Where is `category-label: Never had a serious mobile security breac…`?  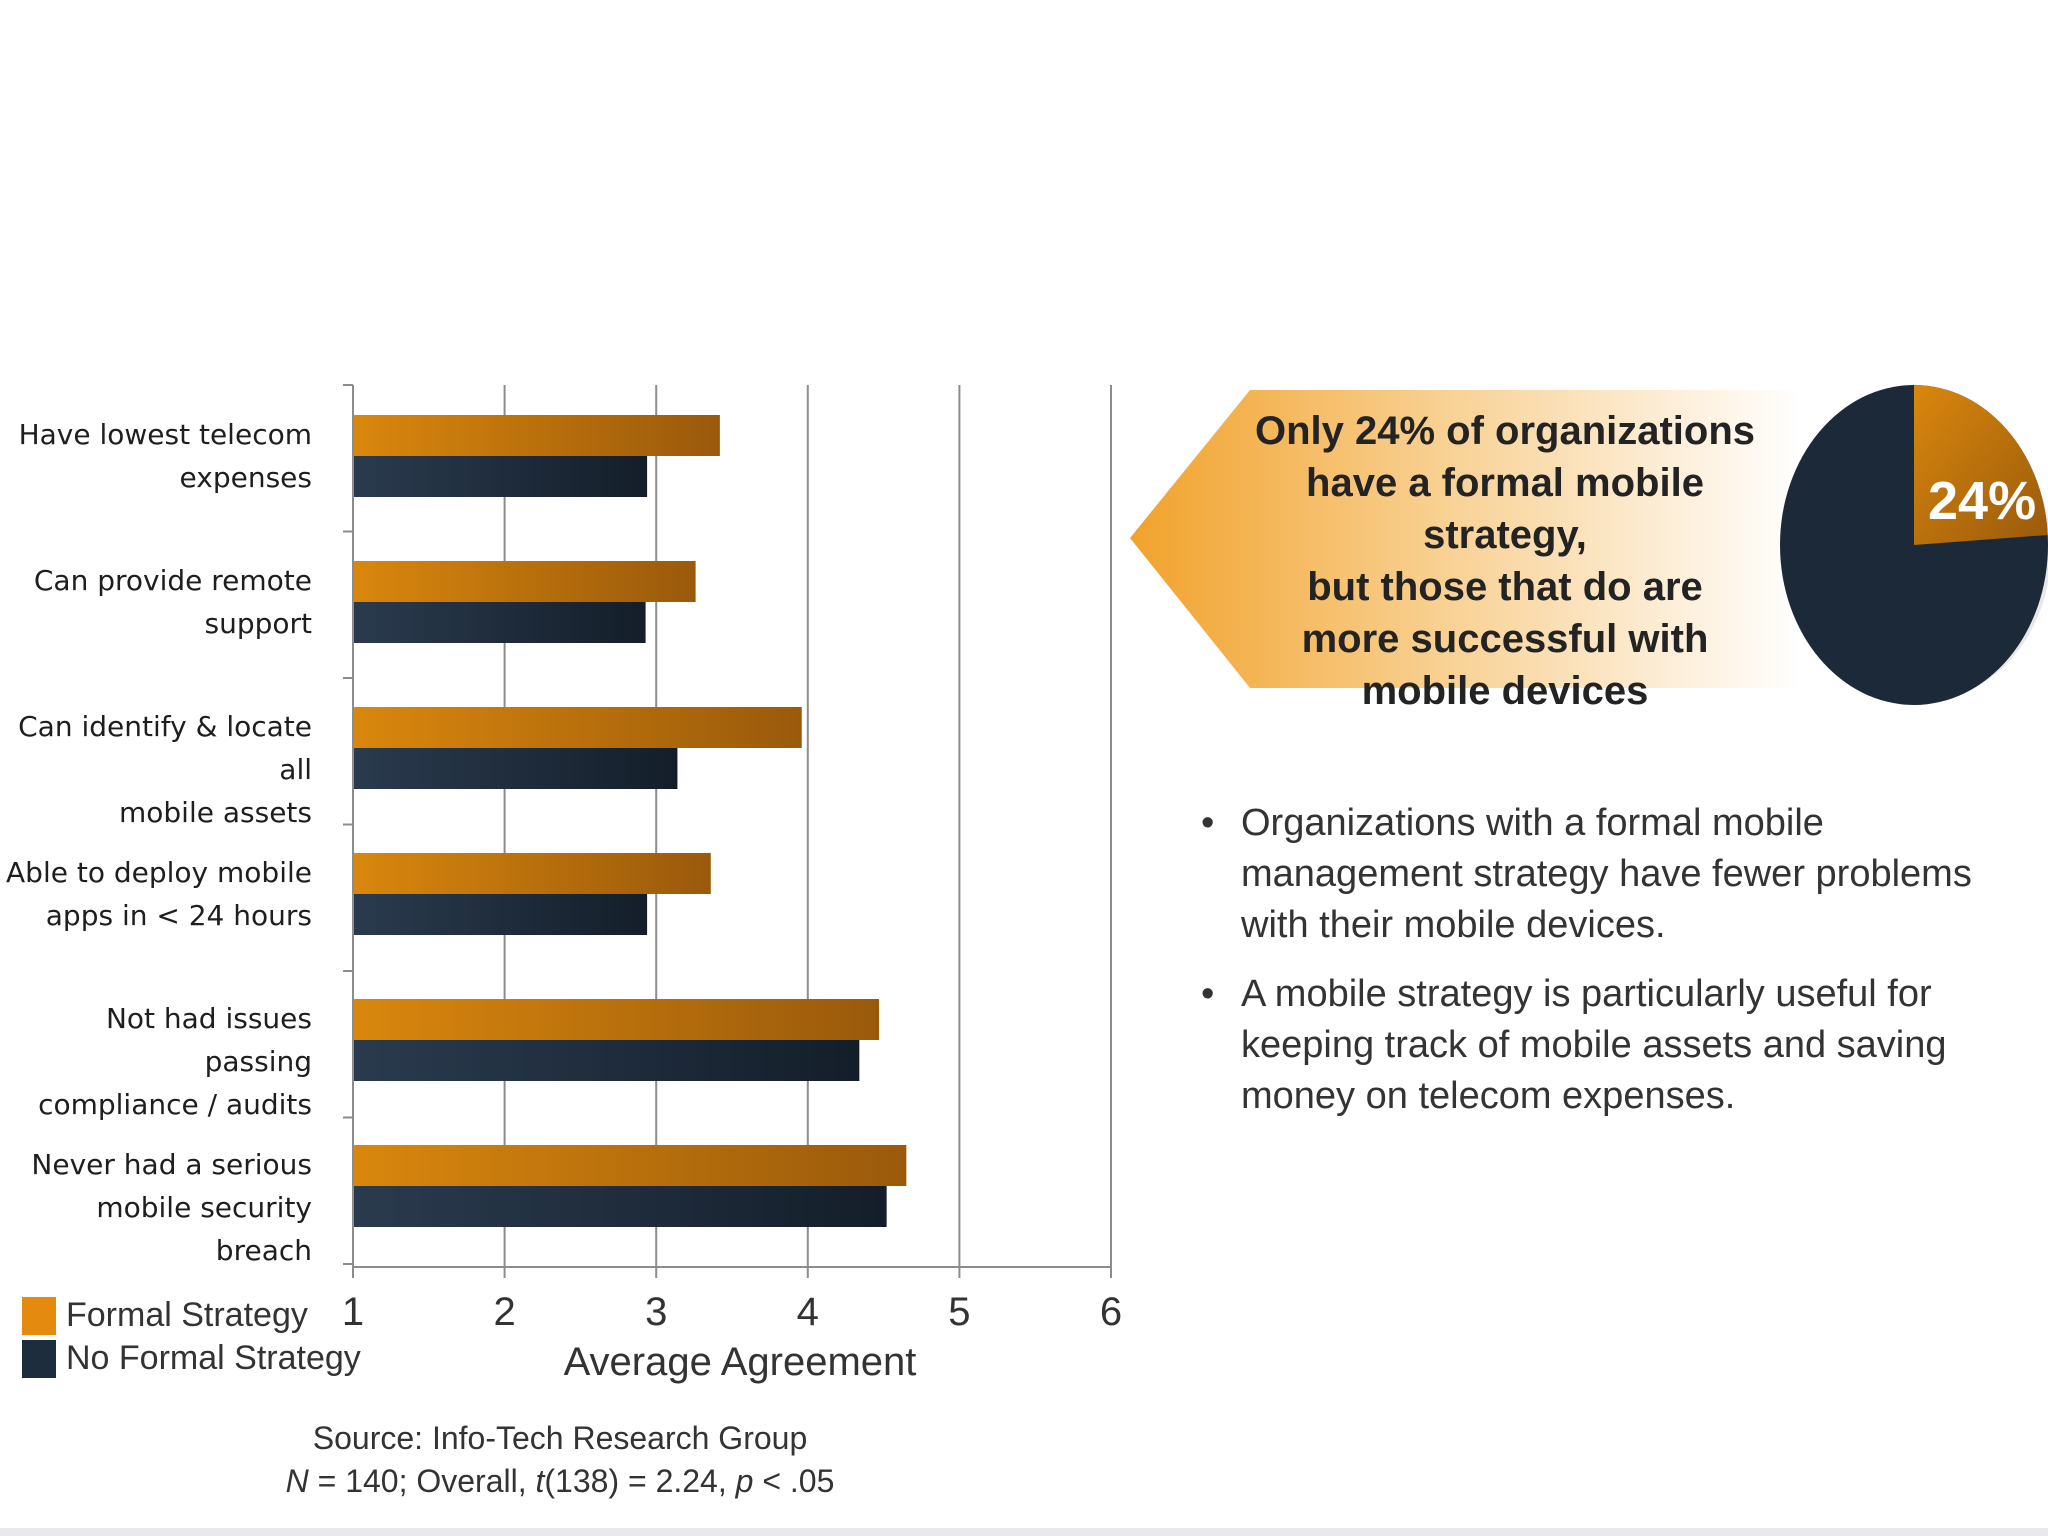
category-label: Never had a serious mobile security breac… is located at coordinates (156, 1207).